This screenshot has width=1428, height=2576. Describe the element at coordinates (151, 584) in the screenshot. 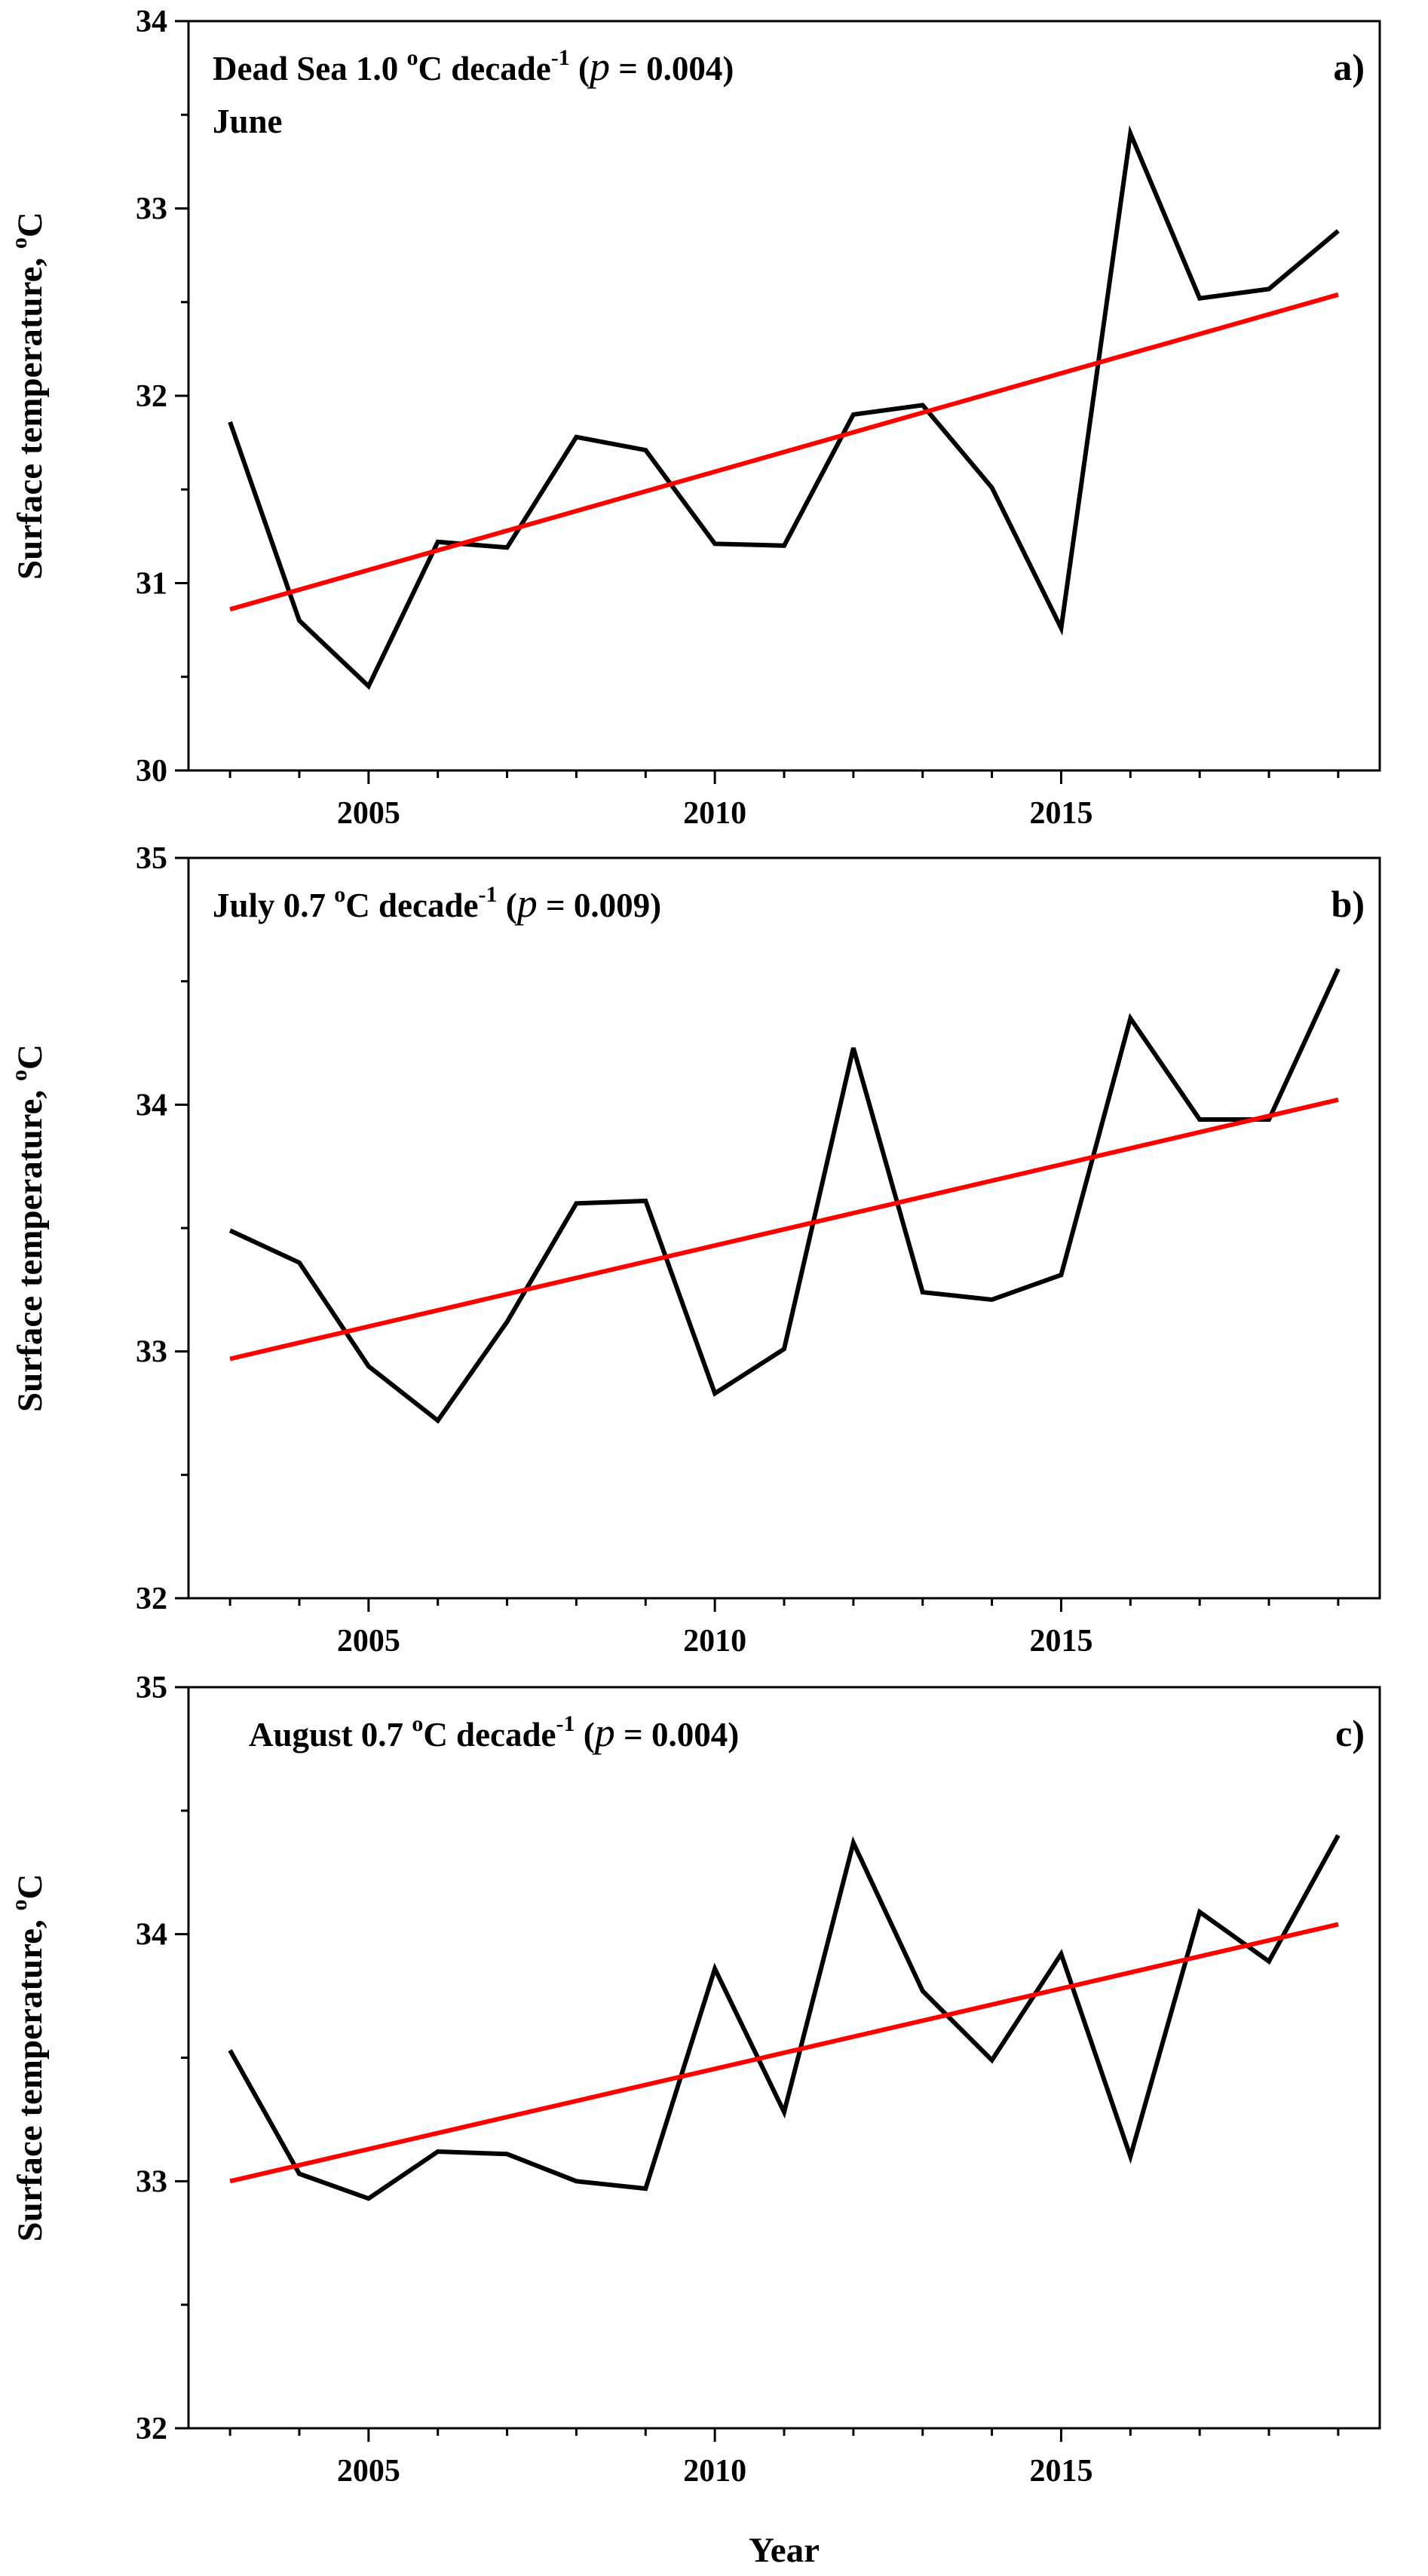

I see `y-tick-label: 31` at that location.